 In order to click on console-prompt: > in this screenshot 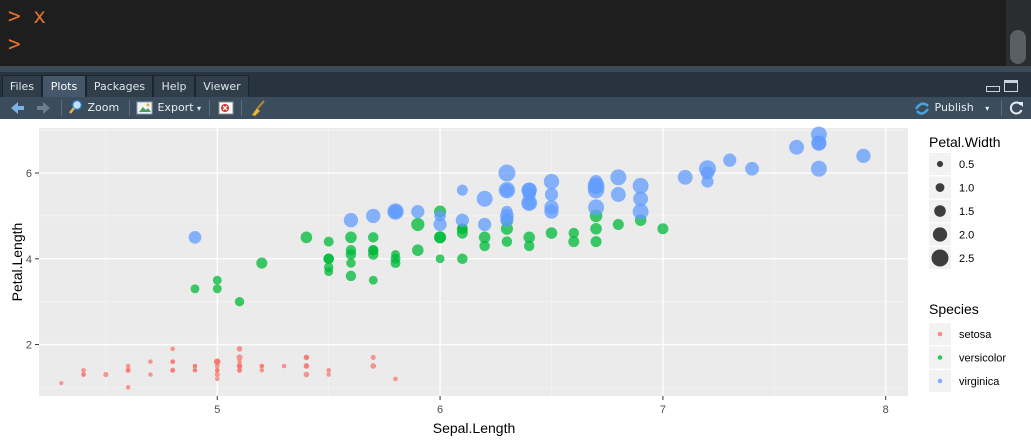, I will do `click(14, 44)`.